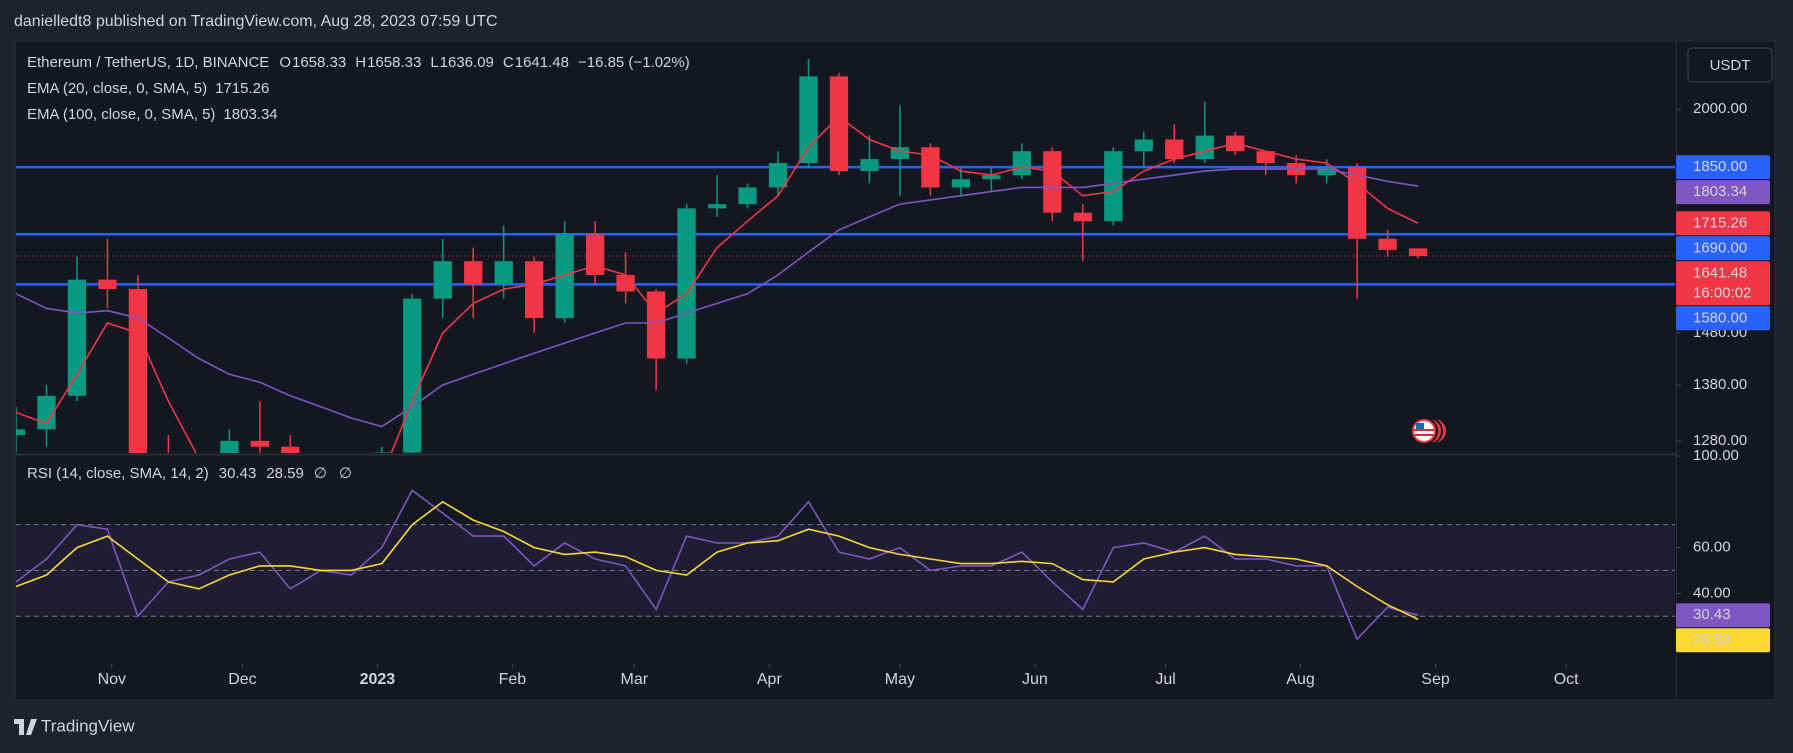 Image resolution: width=1793 pixels, height=753 pixels. I want to click on legend-text: 1803.34, so click(250, 114).